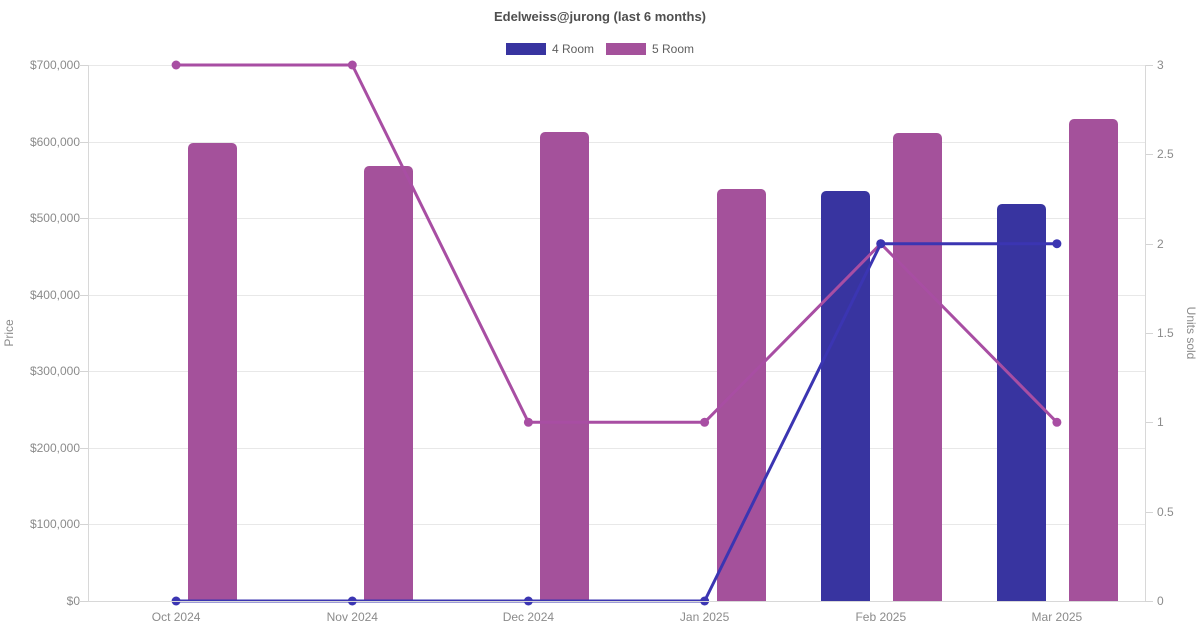 This screenshot has width=1200, height=630. Describe the element at coordinates (1165, 333) in the screenshot. I see `y-tick-label-right: 1.5` at that location.